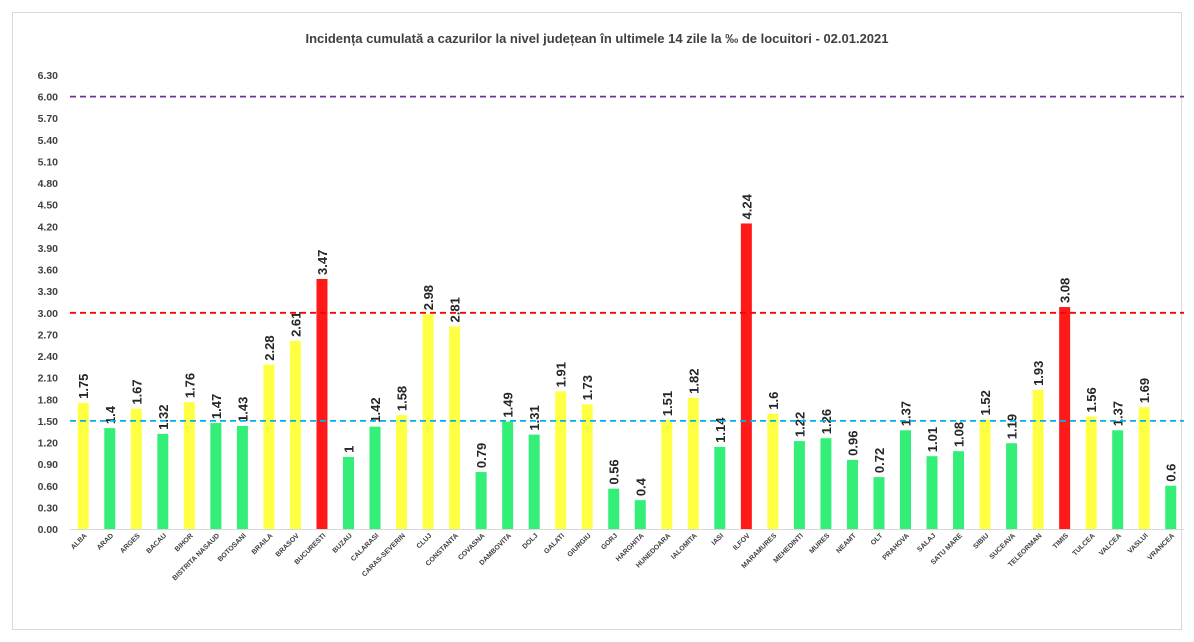 The height and width of the screenshot is (642, 1194). I want to click on category-label: BISTRITA NASAUD, so click(197, 557).